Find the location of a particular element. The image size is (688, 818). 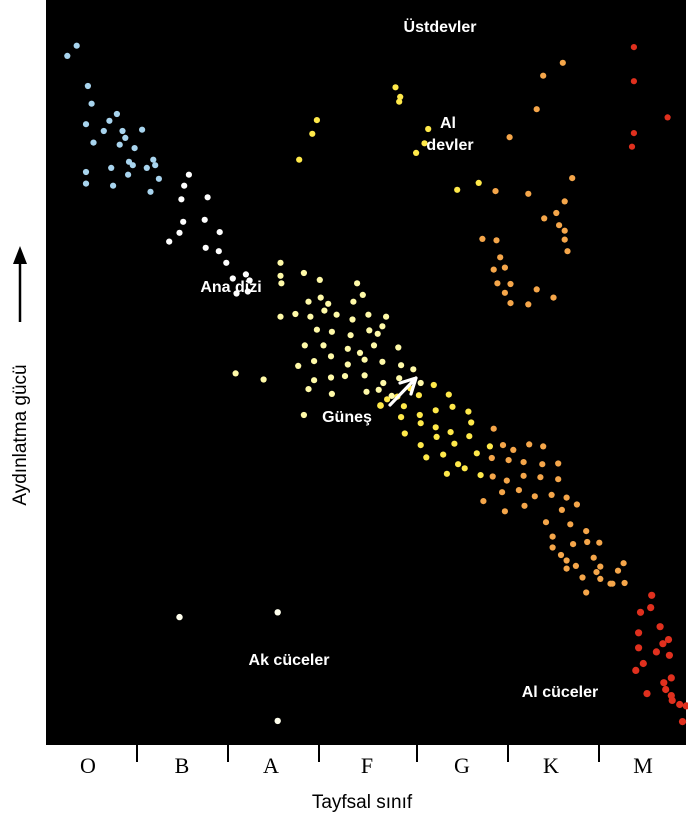

x-tick-label: A is located at coordinates (271, 765).